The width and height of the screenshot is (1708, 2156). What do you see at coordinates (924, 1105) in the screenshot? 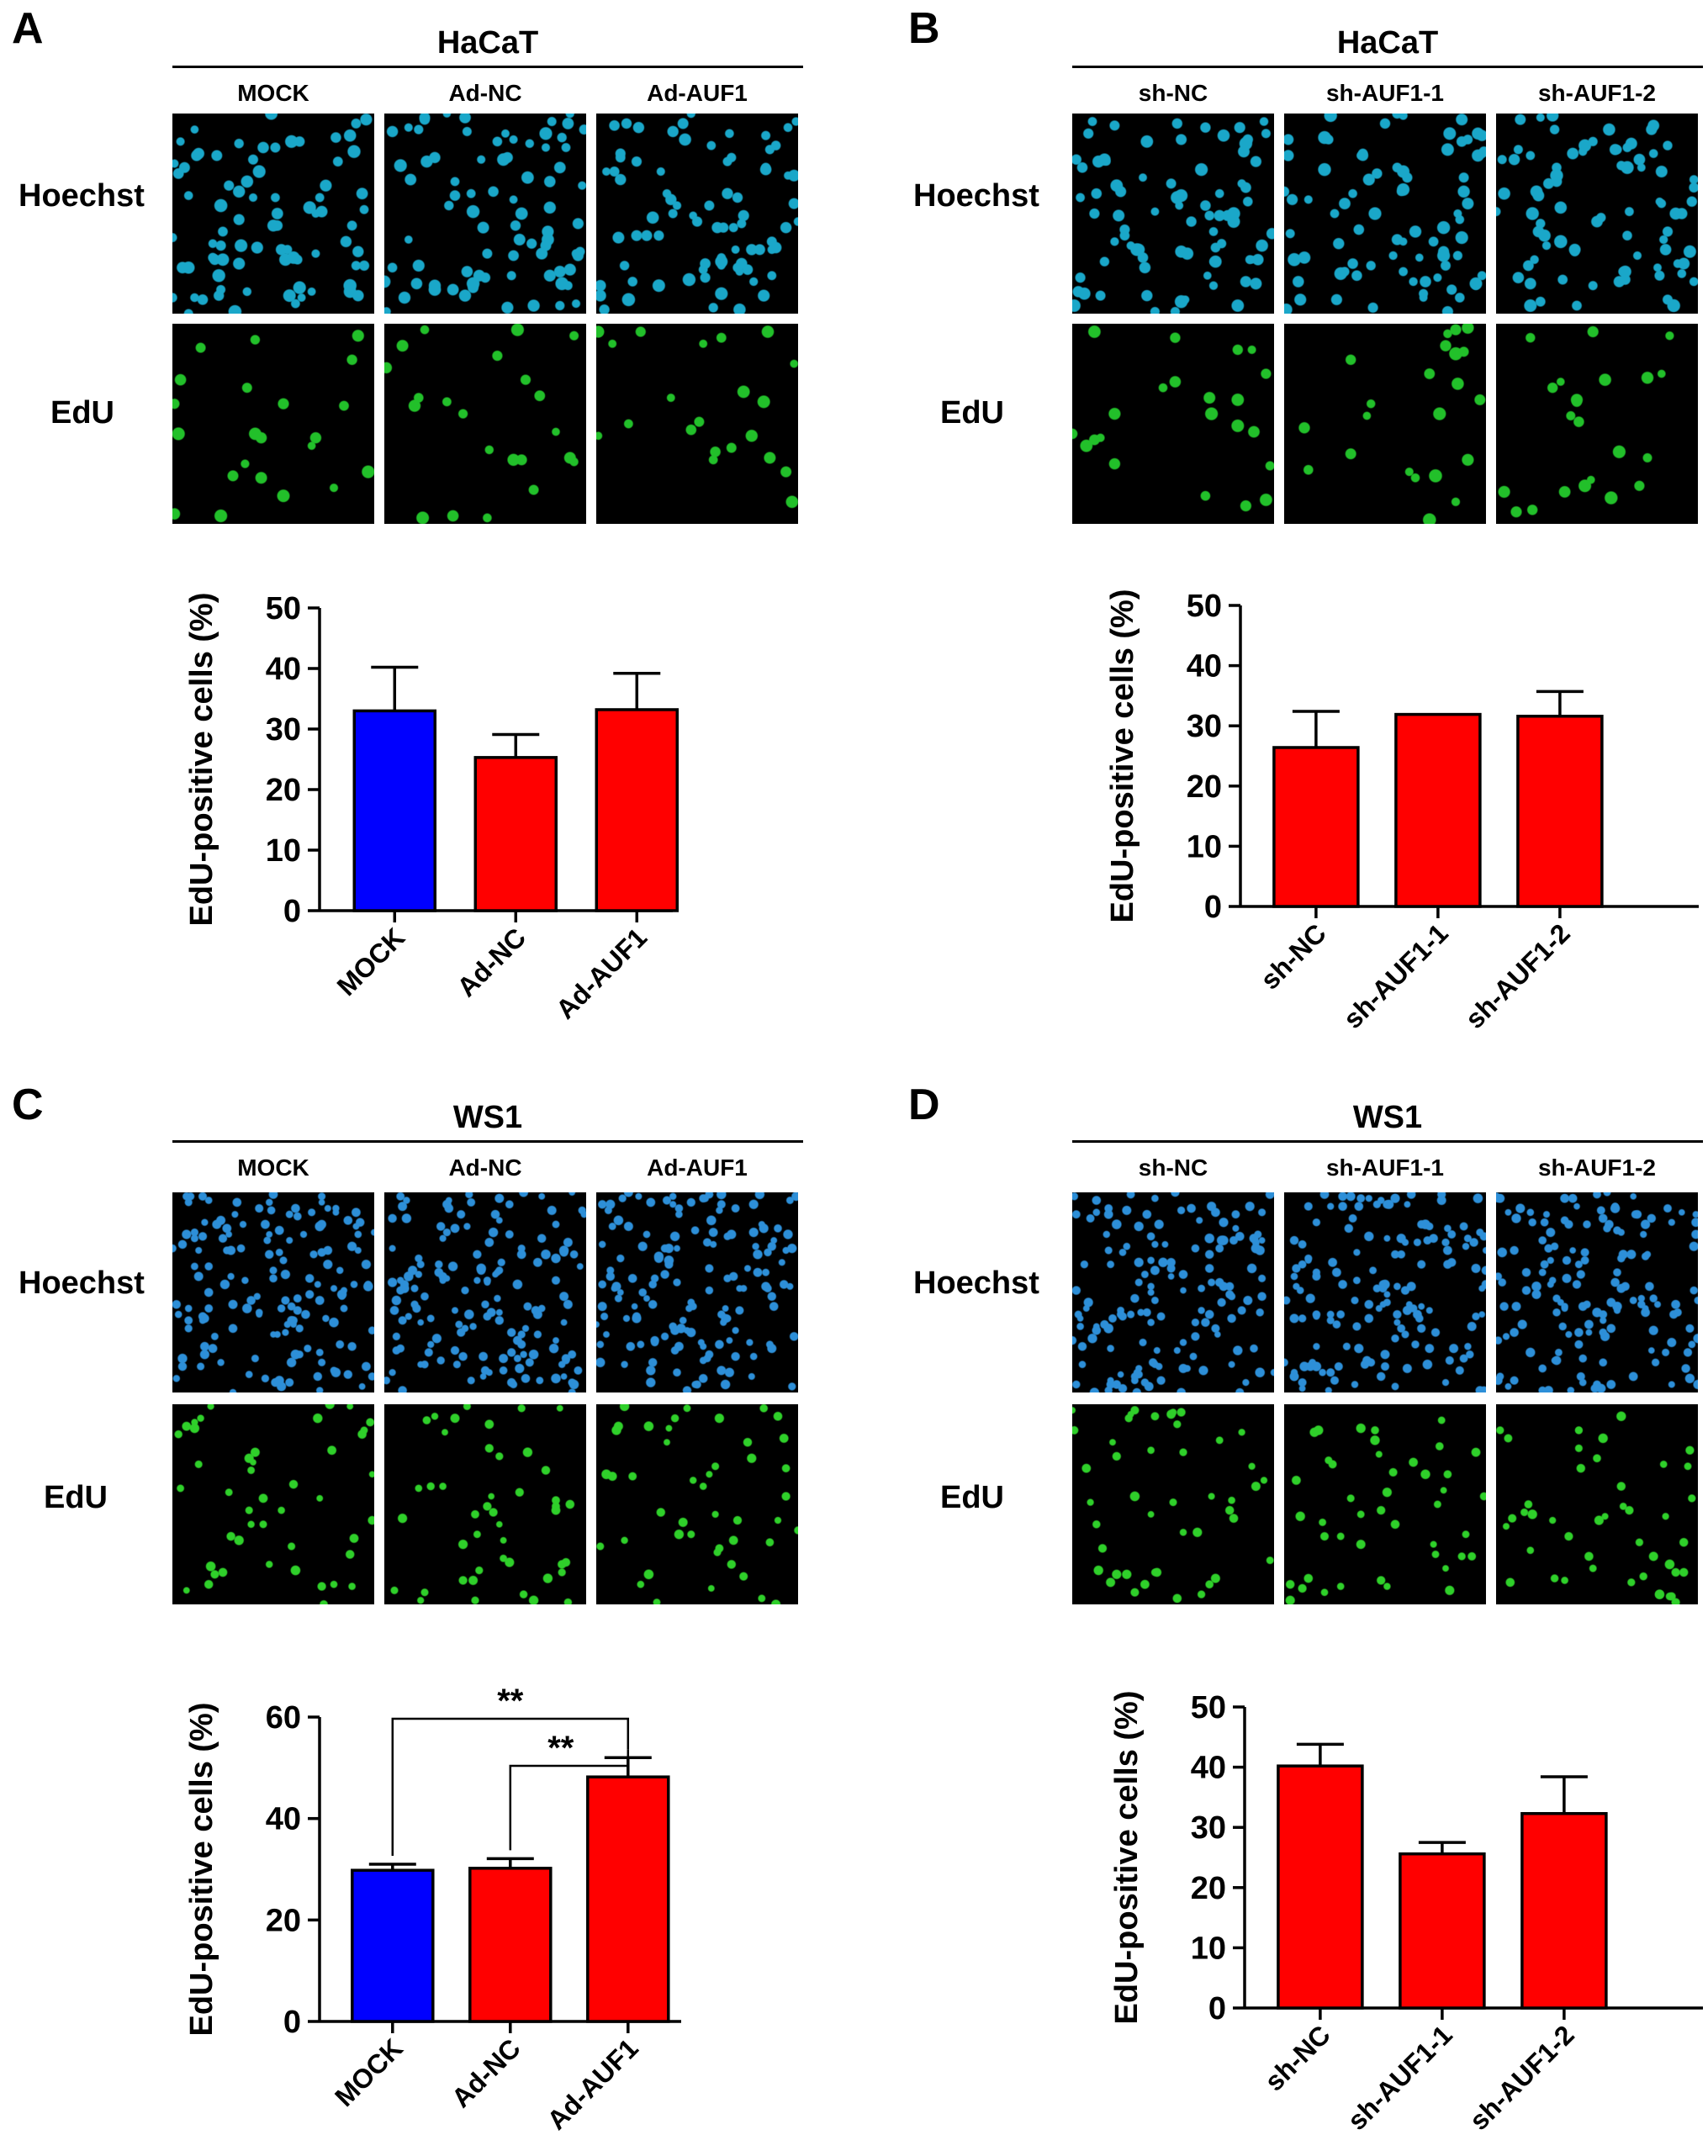
I see `panel-label: D` at bounding box center [924, 1105].